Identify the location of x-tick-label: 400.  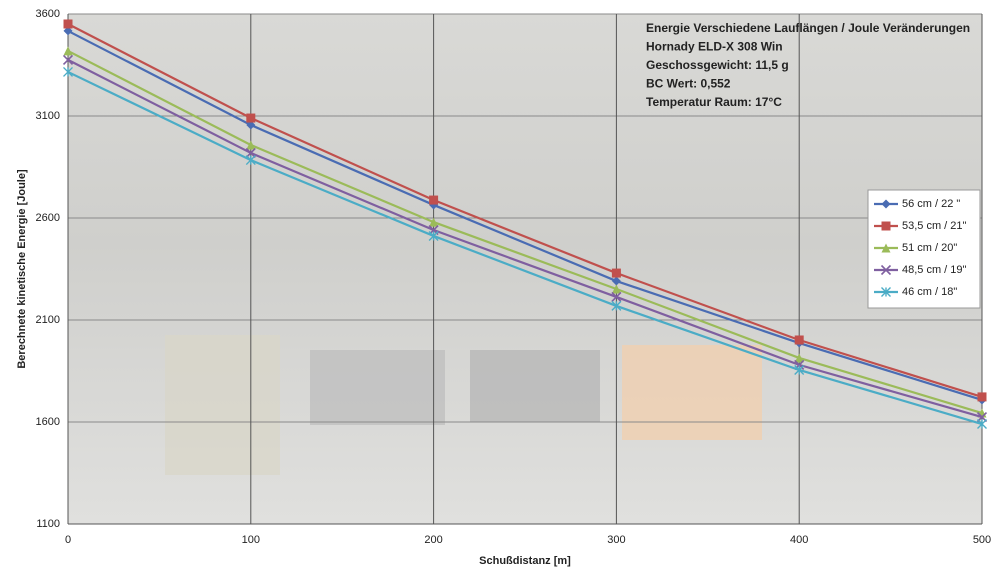
(799, 540).